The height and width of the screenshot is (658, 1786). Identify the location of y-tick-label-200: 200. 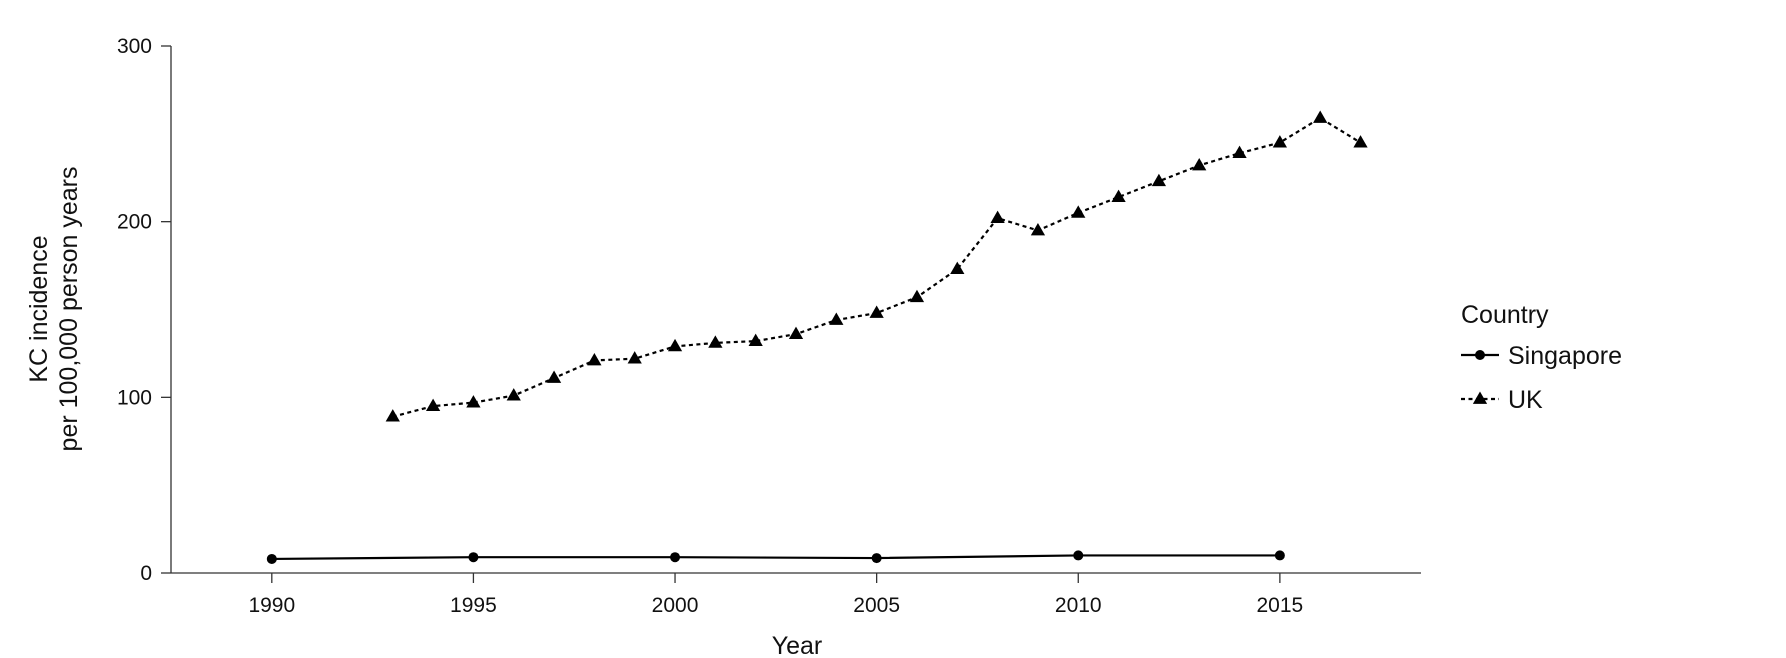
(134, 222).